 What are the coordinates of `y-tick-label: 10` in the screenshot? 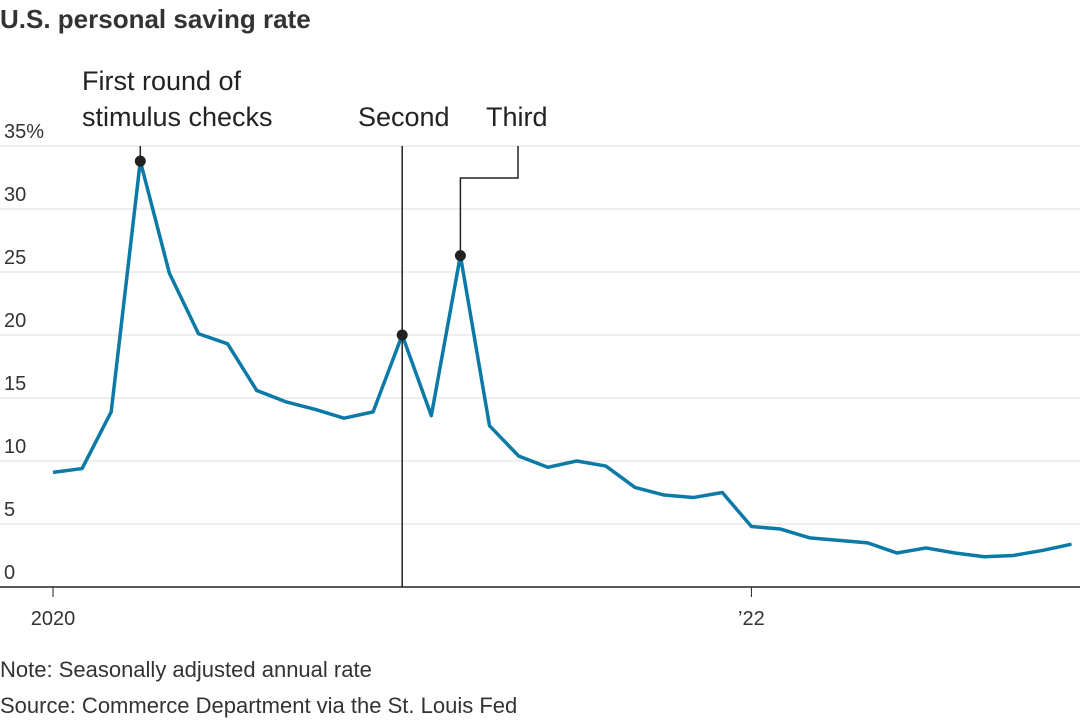 It's located at (15, 447).